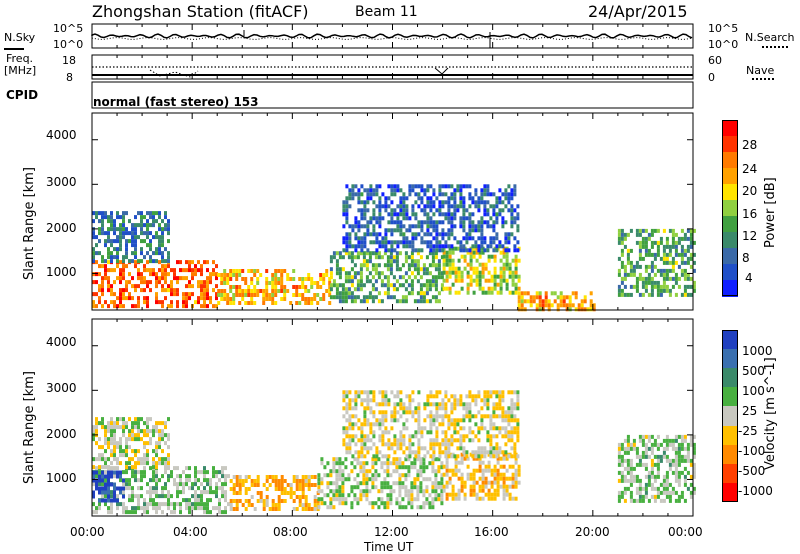 The image size is (800, 554). Describe the element at coordinates (61, 478) in the screenshot. I see `velocity-ytick-1000: 1000` at that location.